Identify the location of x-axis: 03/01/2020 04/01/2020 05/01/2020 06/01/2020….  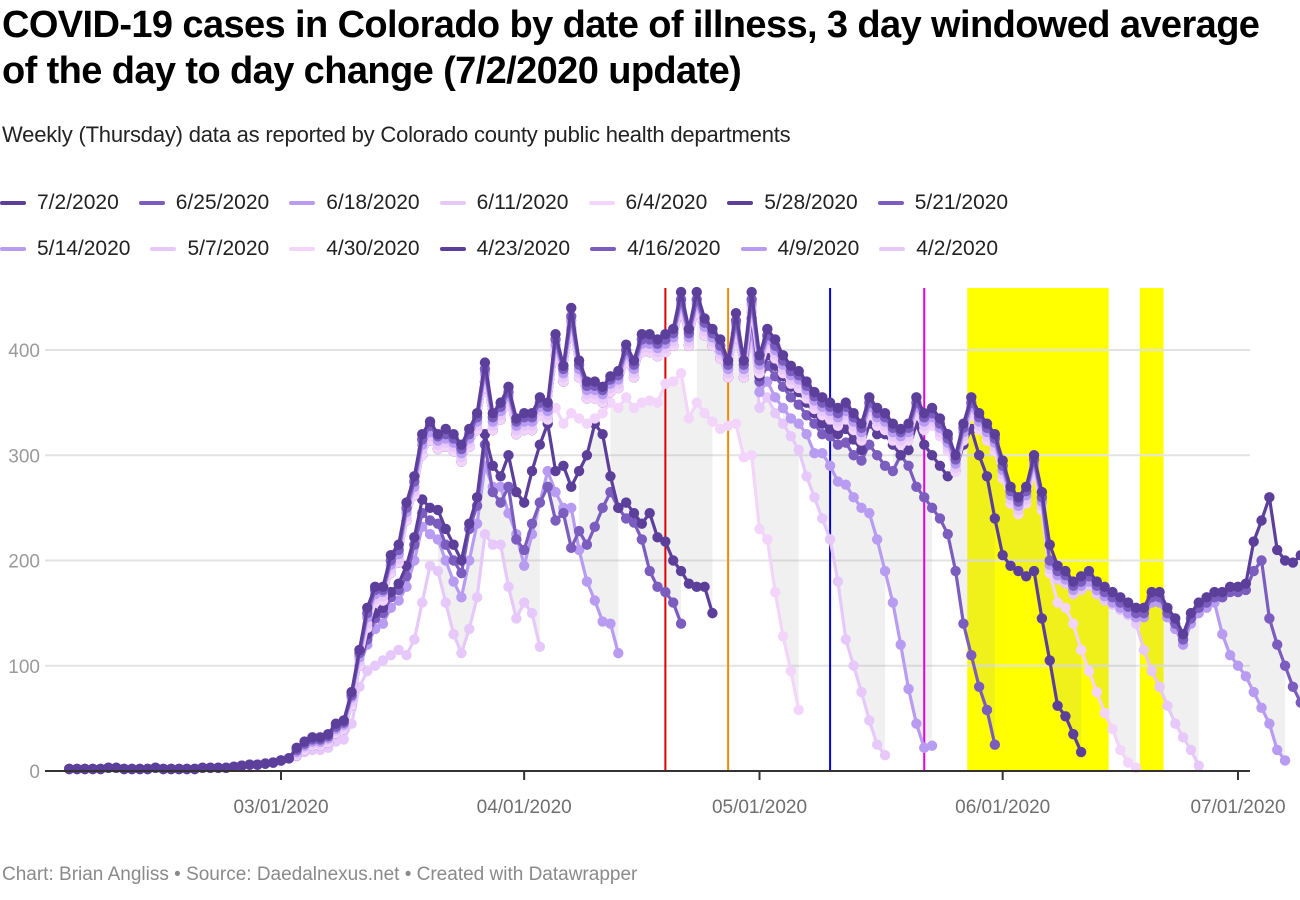
(665, 794).